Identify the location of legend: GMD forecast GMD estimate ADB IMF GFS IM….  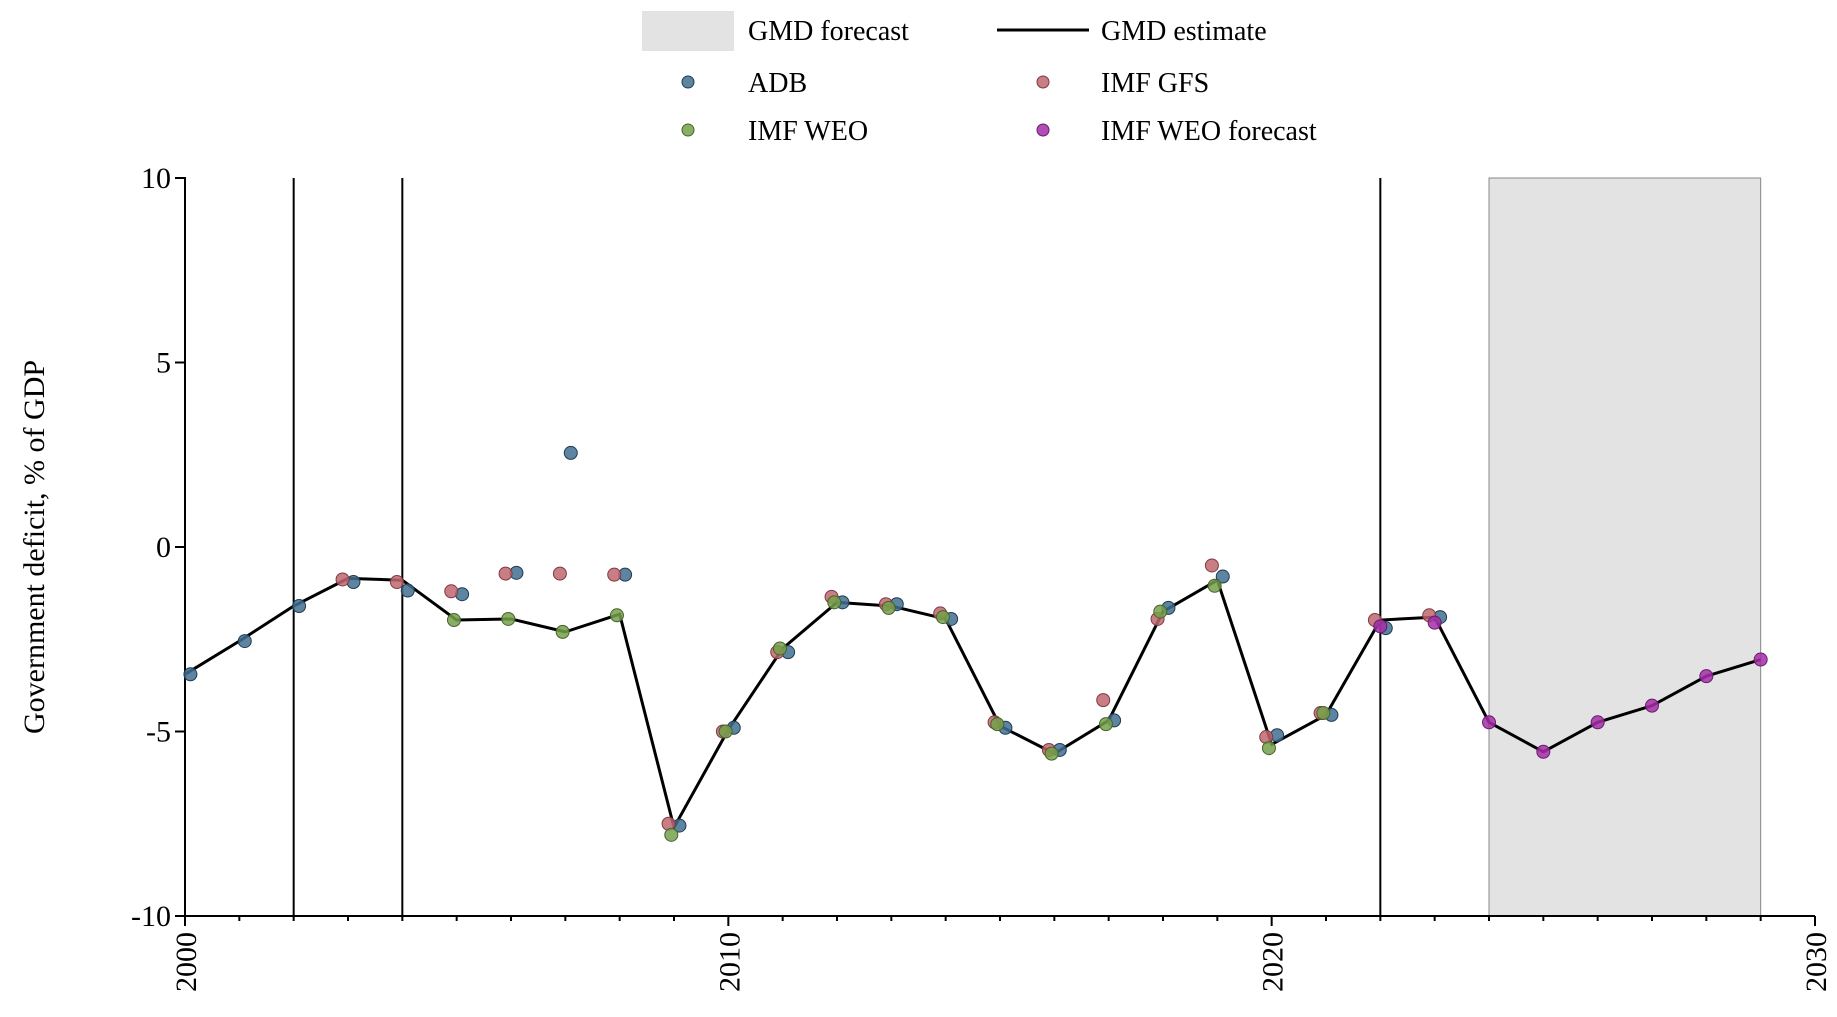
(979, 79).